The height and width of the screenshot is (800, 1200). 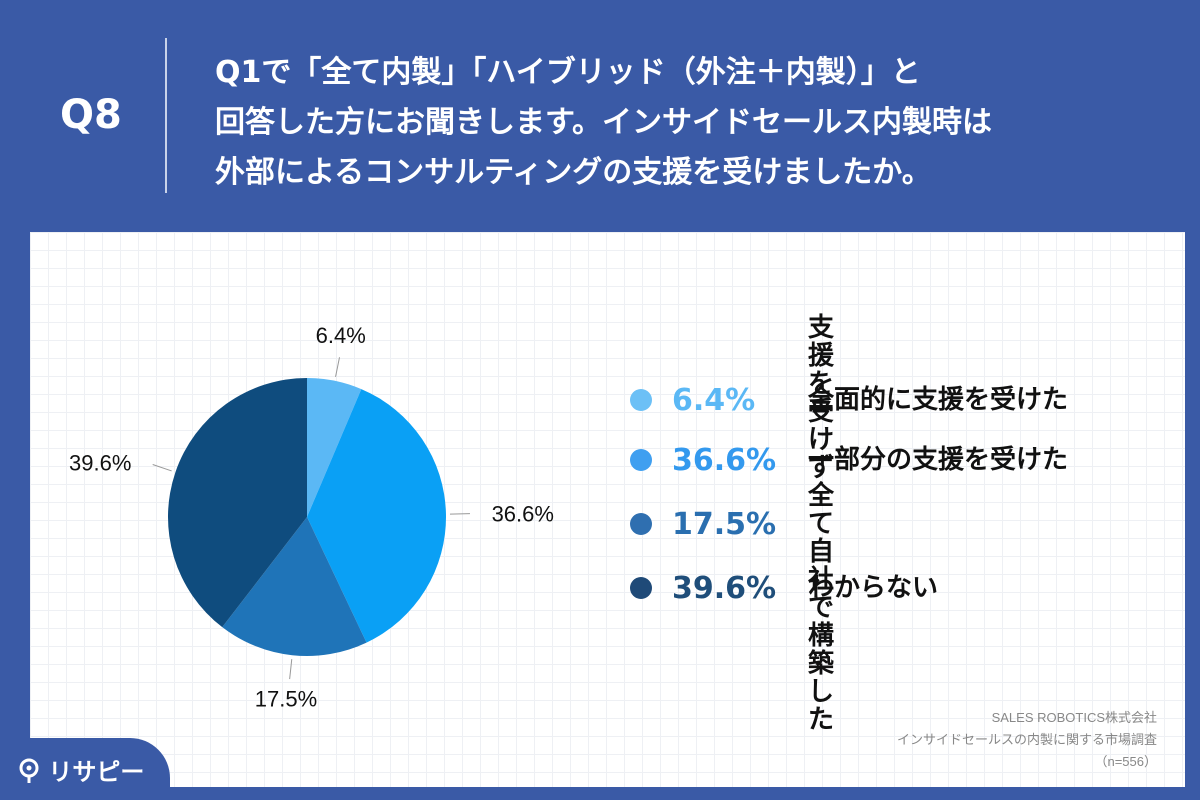 What do you see at coordinates (1125, 761) in the screenshot?
I see `source-sample: （n=556）` at bounding box center [1125, 761].